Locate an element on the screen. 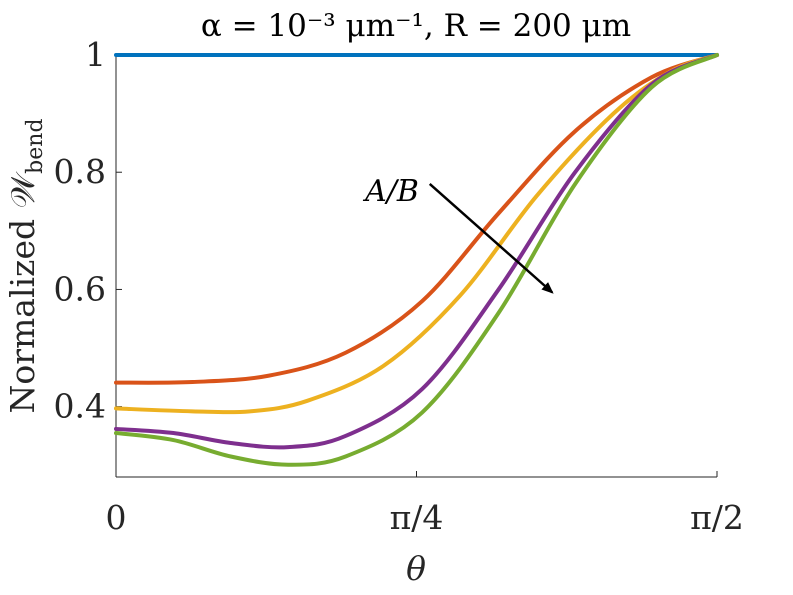 The width and height of the screenshot is (793, 595). y-ticks: 0.4 0.6 0.8 1 is located at coordinates (88, 230).